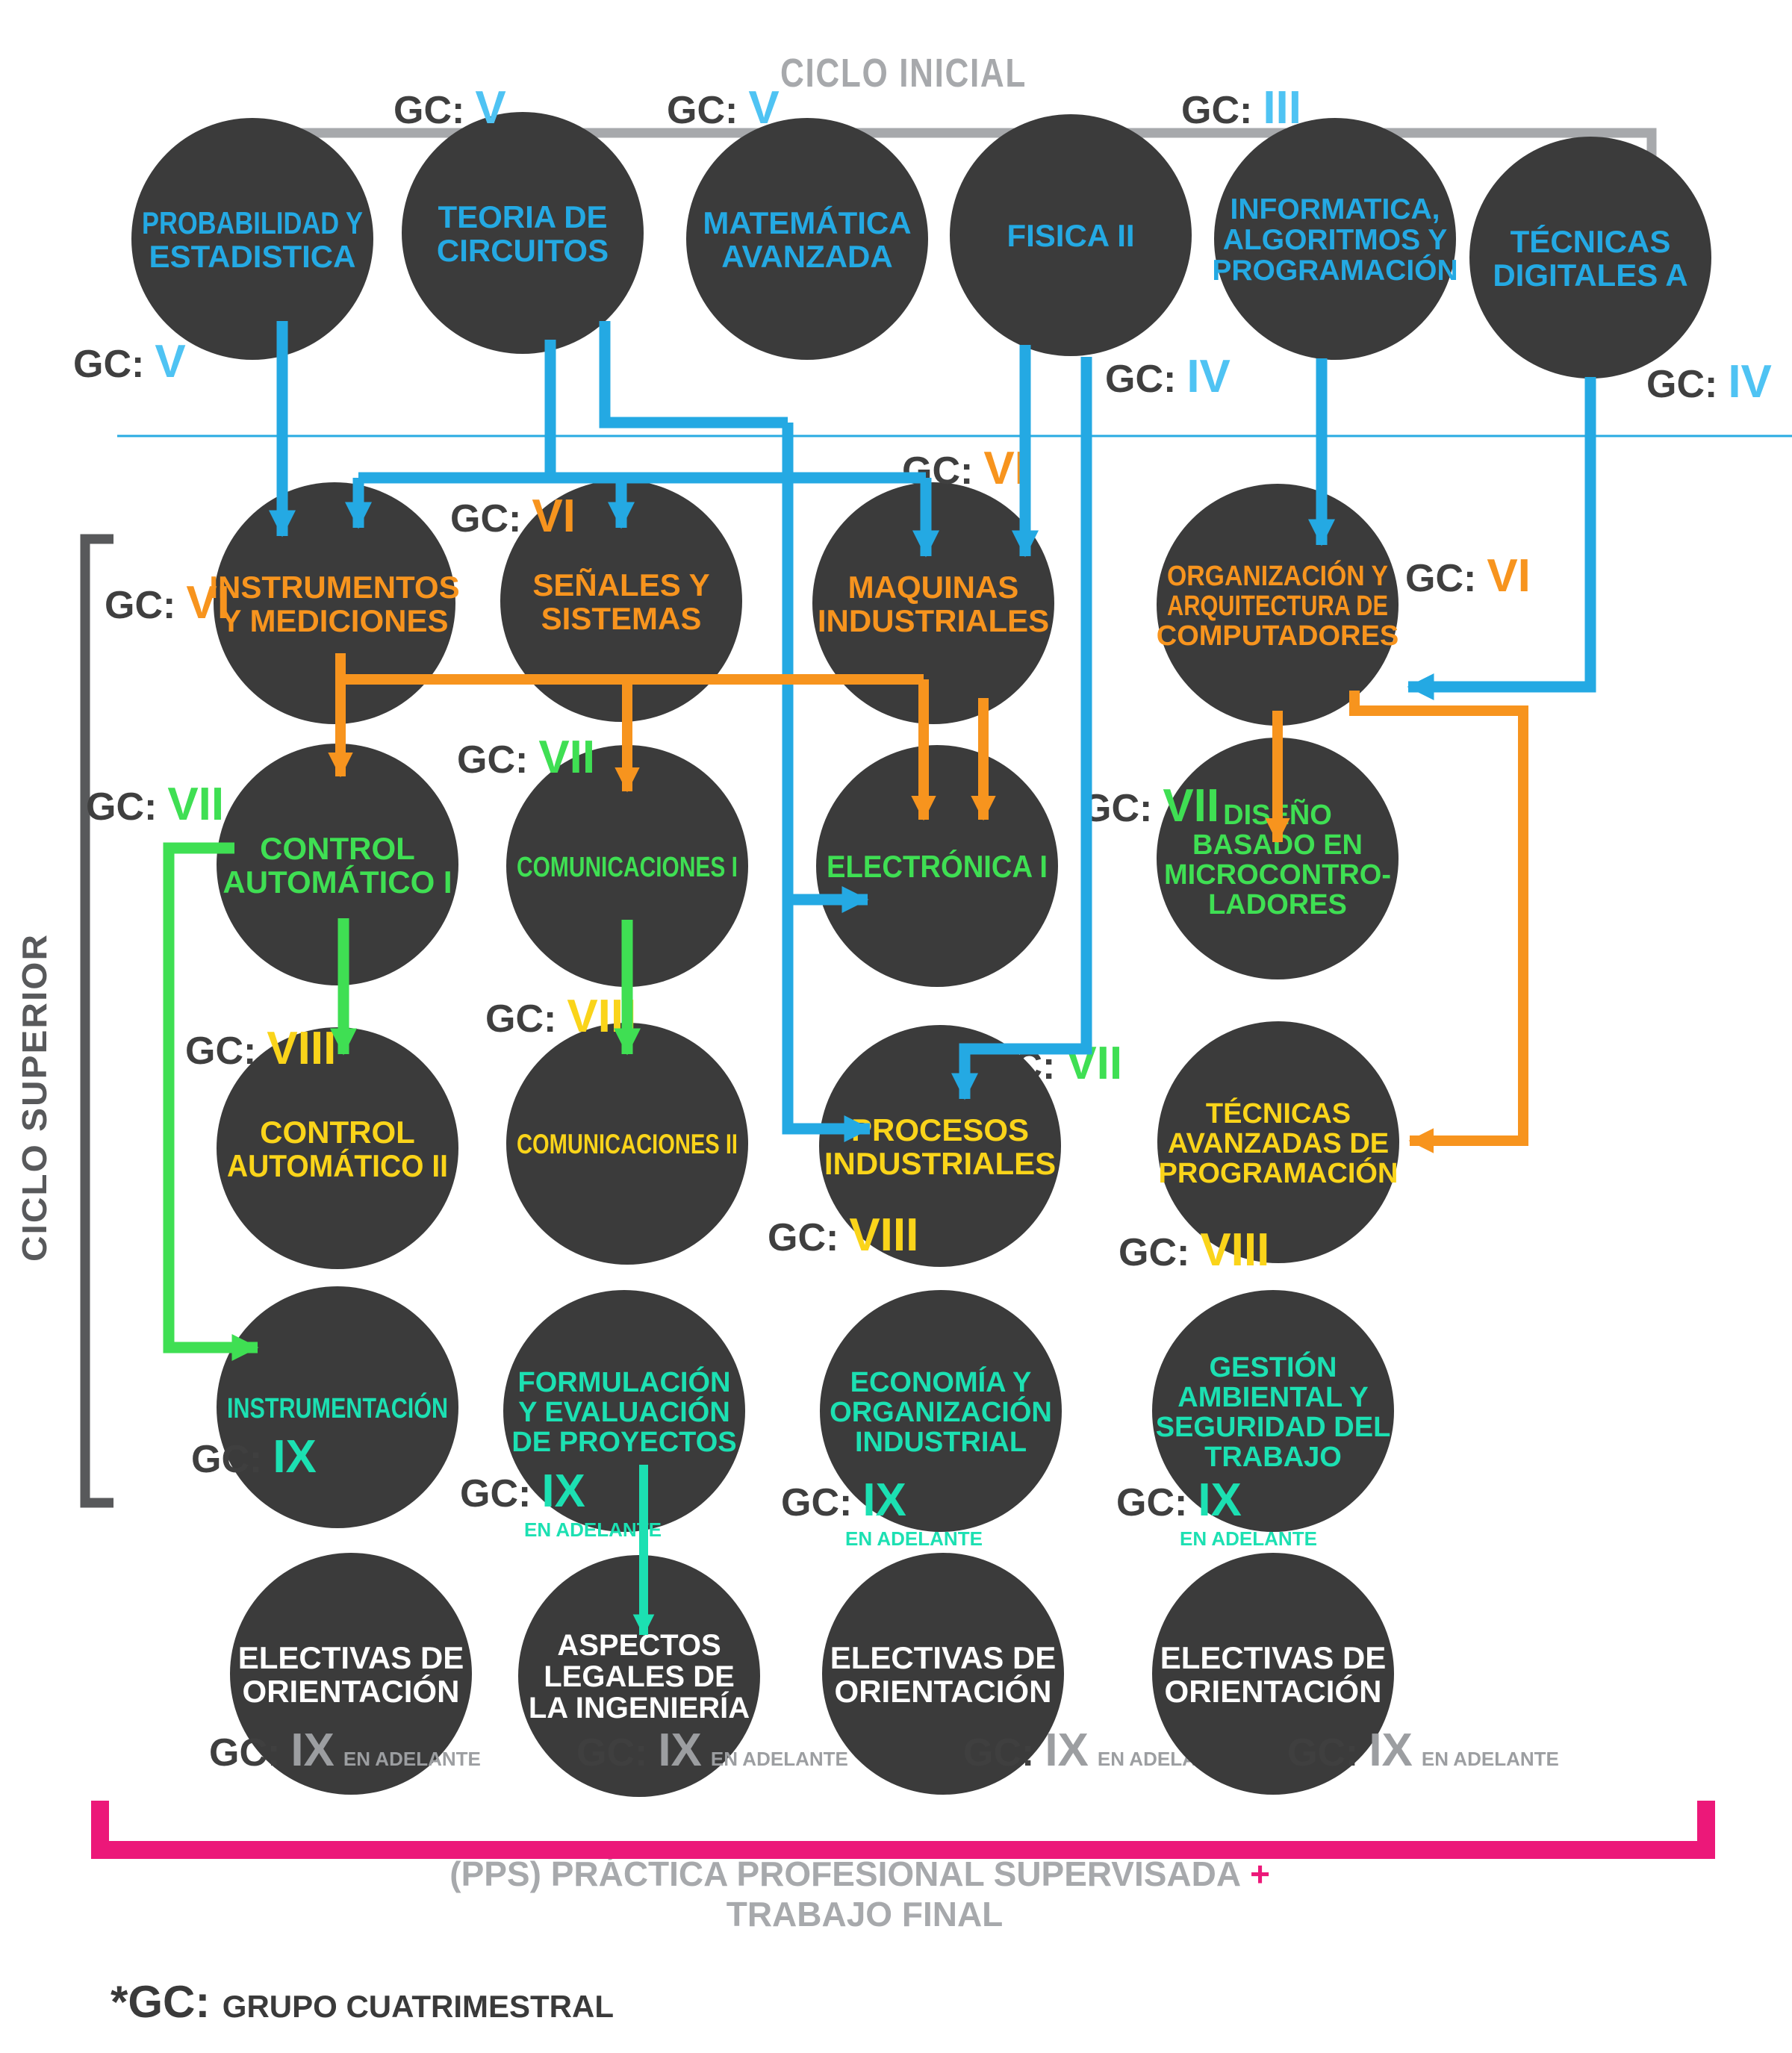 Image resolution: width=1792 pixels, height=2053 pixels. I want to click on gc-footnote: *GC: GRUPO CUATRIMESTRAL, so click(362, 2002).